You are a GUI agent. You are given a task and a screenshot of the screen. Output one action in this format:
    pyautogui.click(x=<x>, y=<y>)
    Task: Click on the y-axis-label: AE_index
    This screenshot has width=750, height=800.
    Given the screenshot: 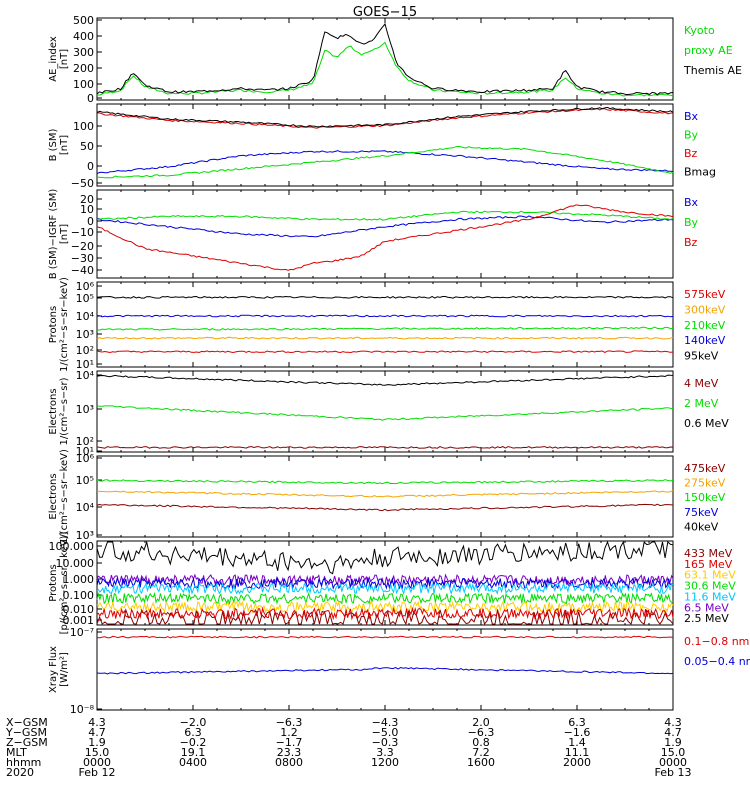 What is the action you would take?
    pyautogui.click(x=53, y=59)
    